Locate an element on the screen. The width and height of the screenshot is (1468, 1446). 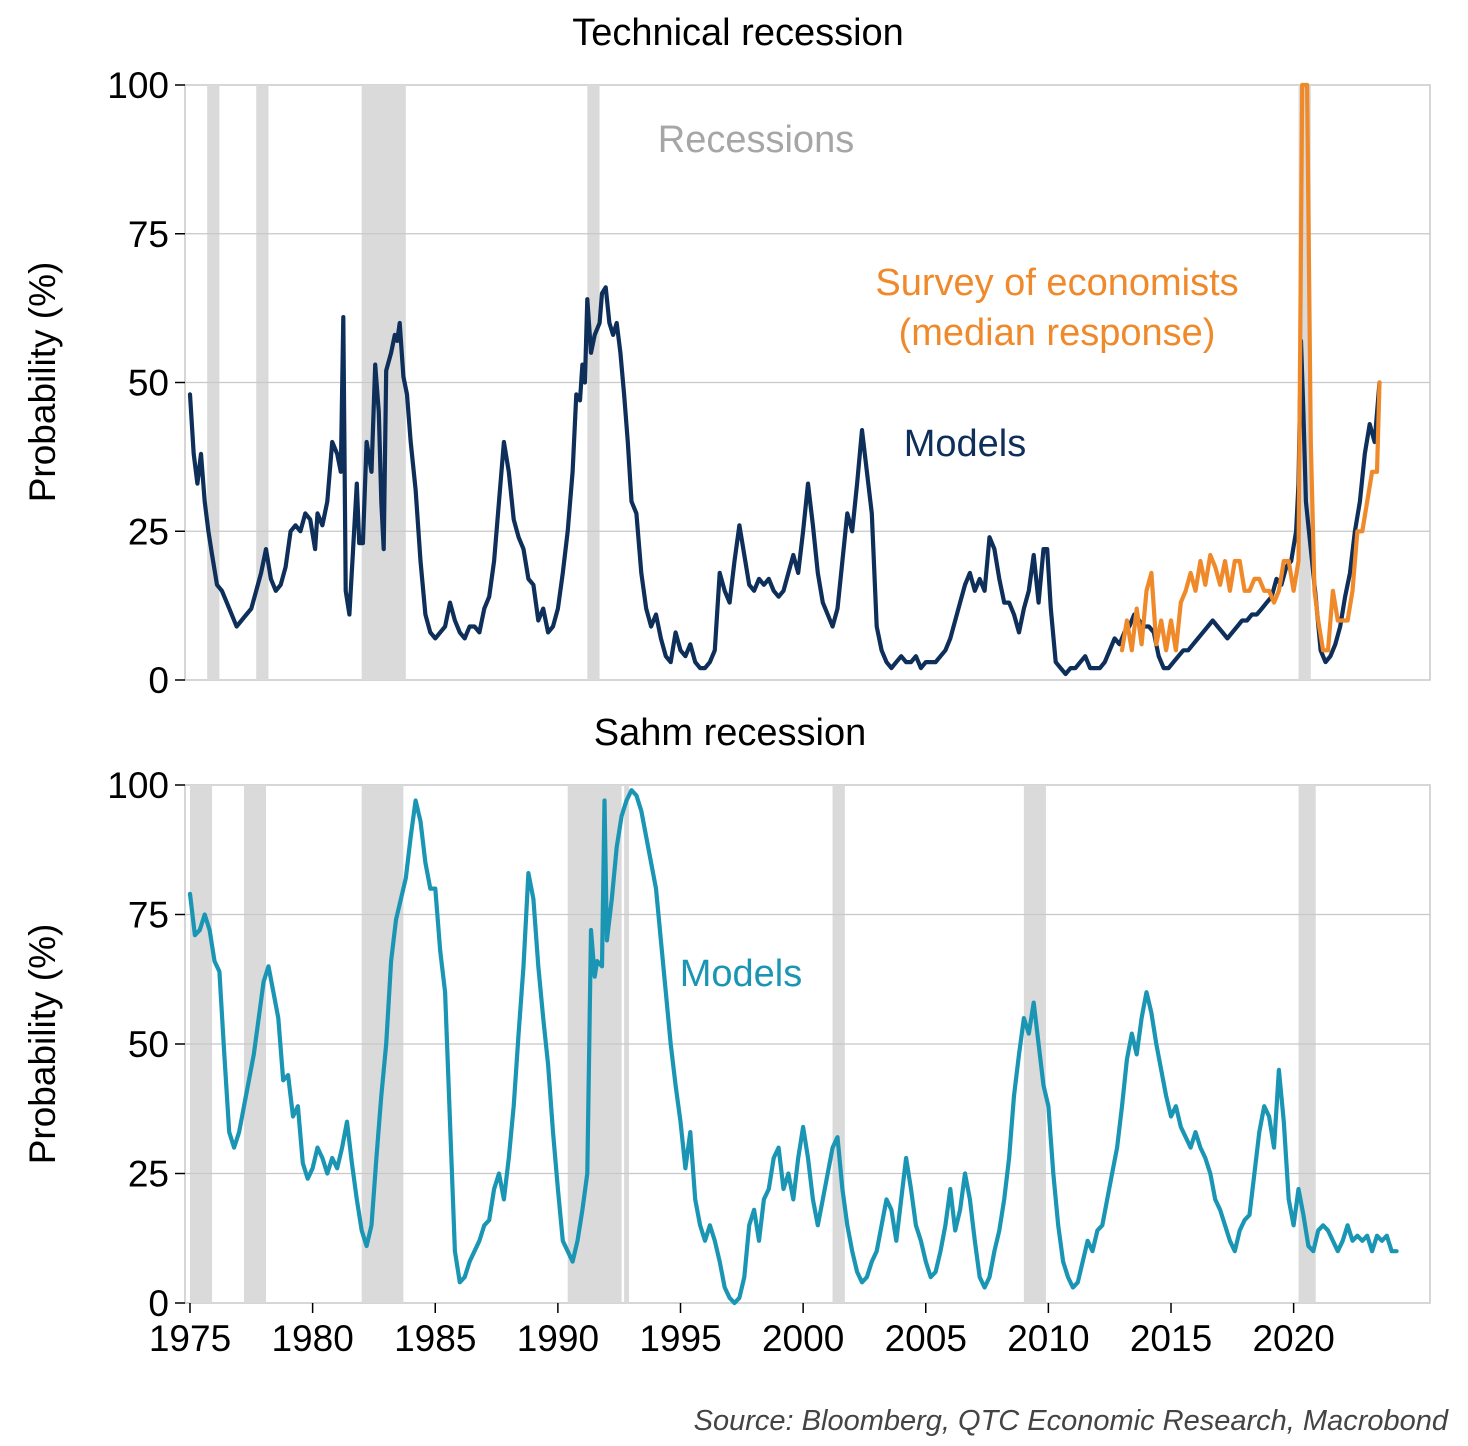
technical-recession-title: Technical recession is located at coordinates (738, 33).